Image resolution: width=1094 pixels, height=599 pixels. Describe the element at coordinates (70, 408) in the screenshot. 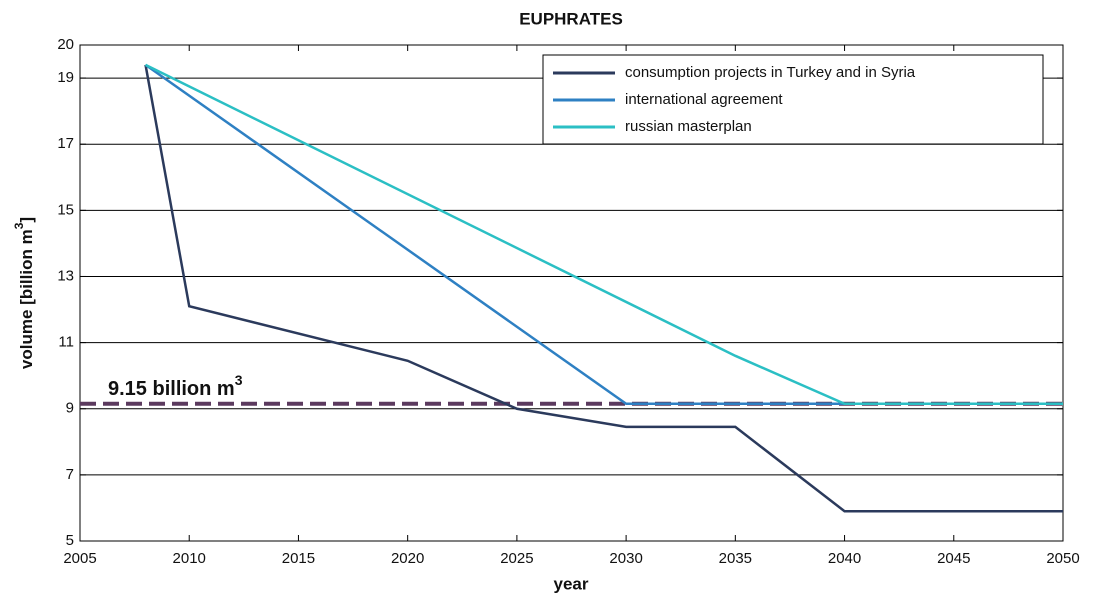

I see `y-tick-label: 9` at that location.